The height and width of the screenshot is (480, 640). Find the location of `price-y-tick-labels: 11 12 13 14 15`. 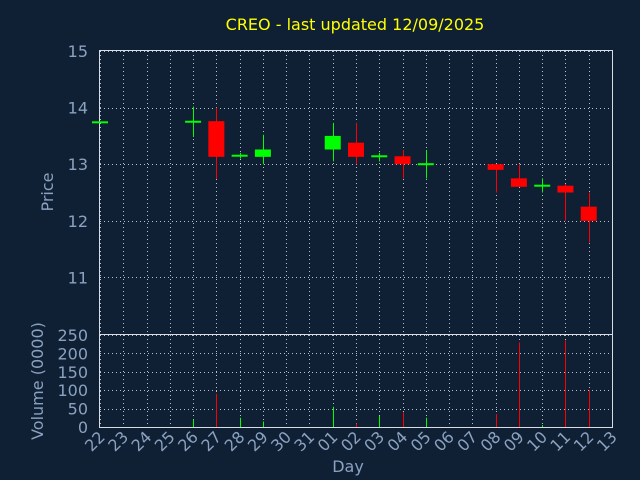

price-y-tick-labels: 11 12 13 14 15 is located at coordinates (78, 164).